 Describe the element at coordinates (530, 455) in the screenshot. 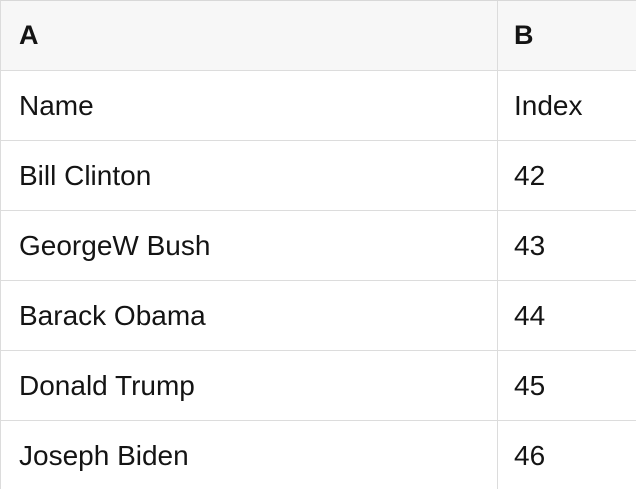

I see `table-cell-index: 46` at that location.